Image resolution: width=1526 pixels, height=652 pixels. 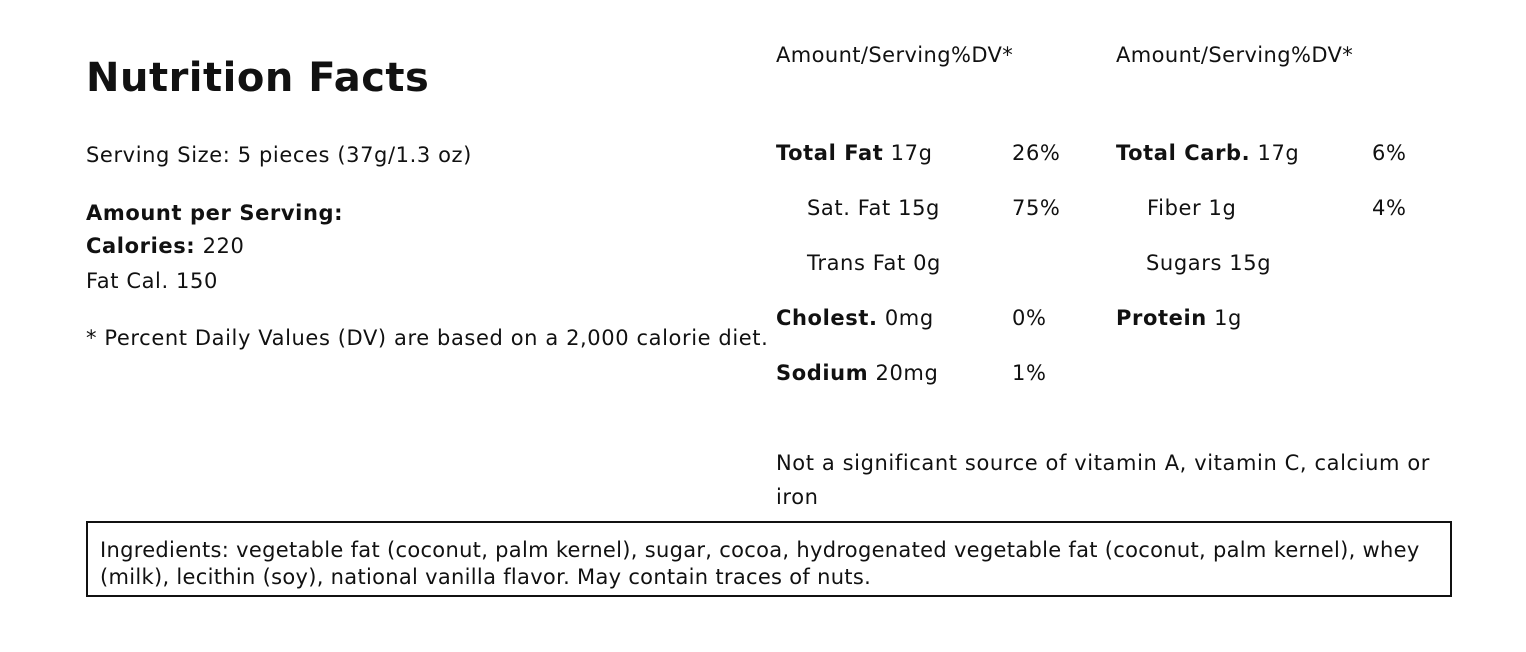 I want to click on nutrient-fiber: Fiber 1g, so click(x=1192, y=208).